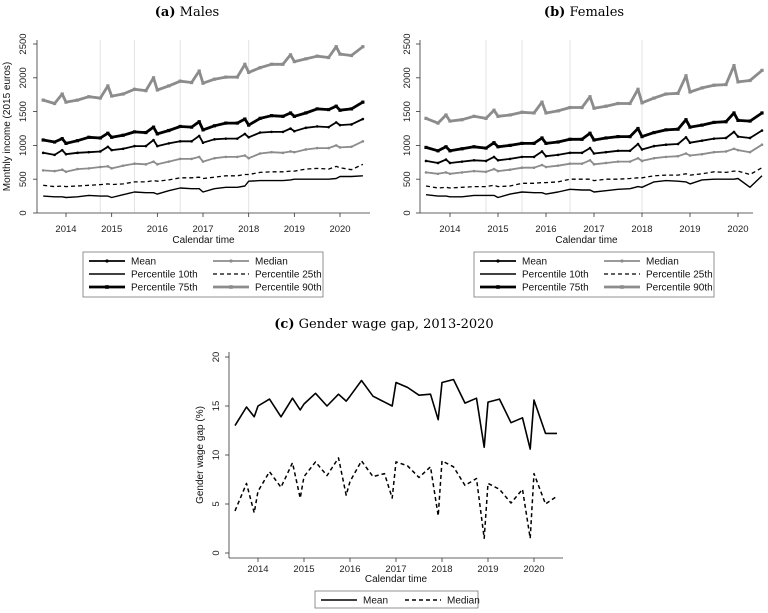  I want to click on legend-item: Mean, so click(354, 601).